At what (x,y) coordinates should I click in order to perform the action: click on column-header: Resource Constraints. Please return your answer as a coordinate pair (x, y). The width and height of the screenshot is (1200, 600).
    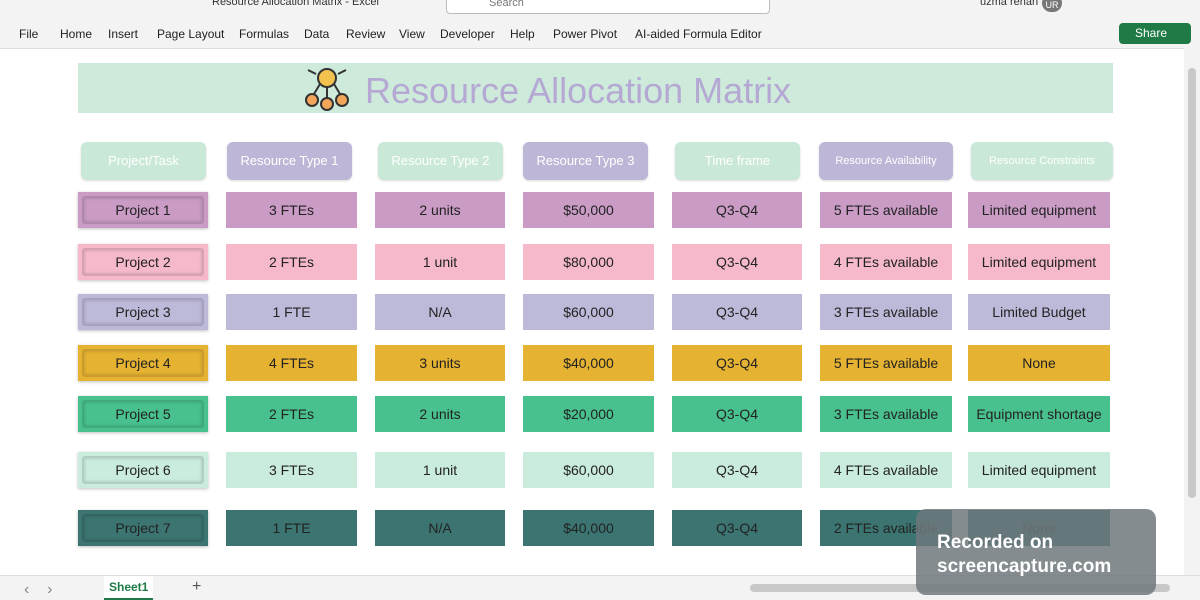
    Looking at the image, I should click on (1042, 161).